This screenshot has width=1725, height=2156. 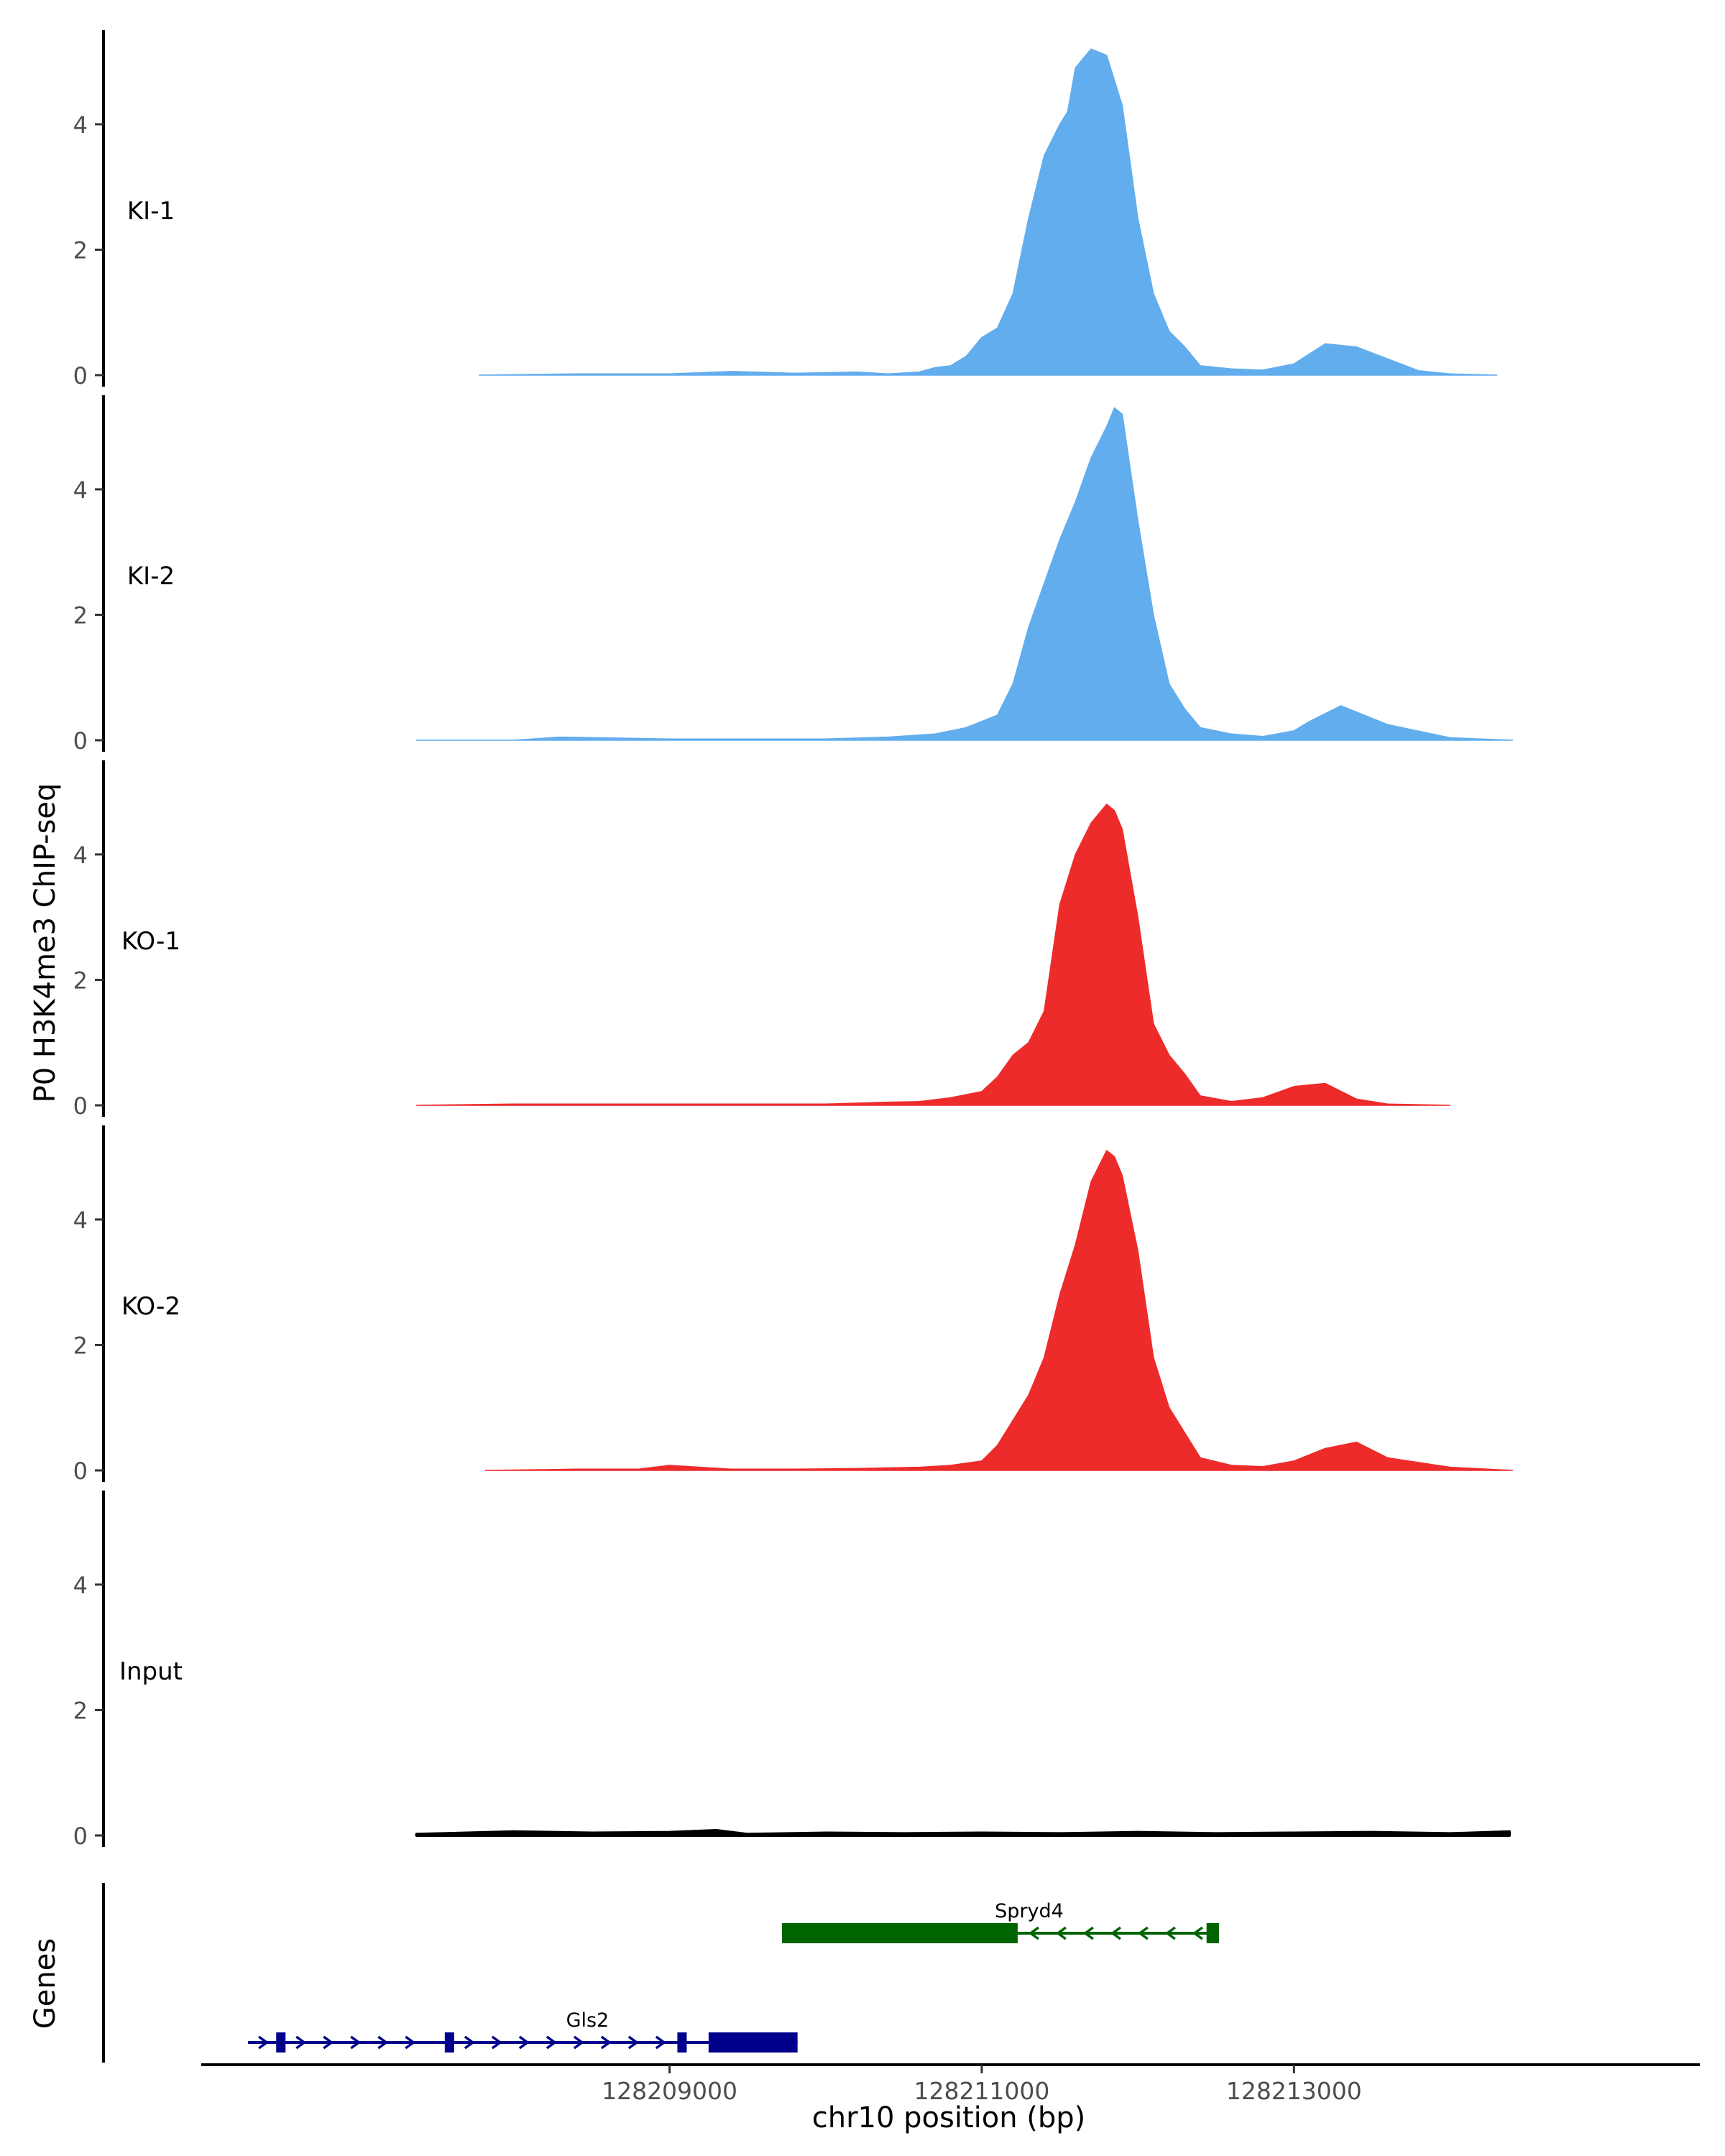 I want to click on gene-label-gls2: Gls2, so click(x=588, y=2020).